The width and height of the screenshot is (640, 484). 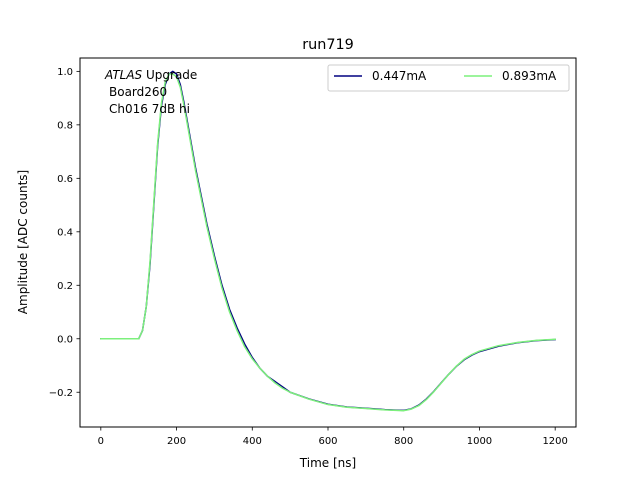 I want to click on y-tick-label: 0.4, so click(x=65, y=232).